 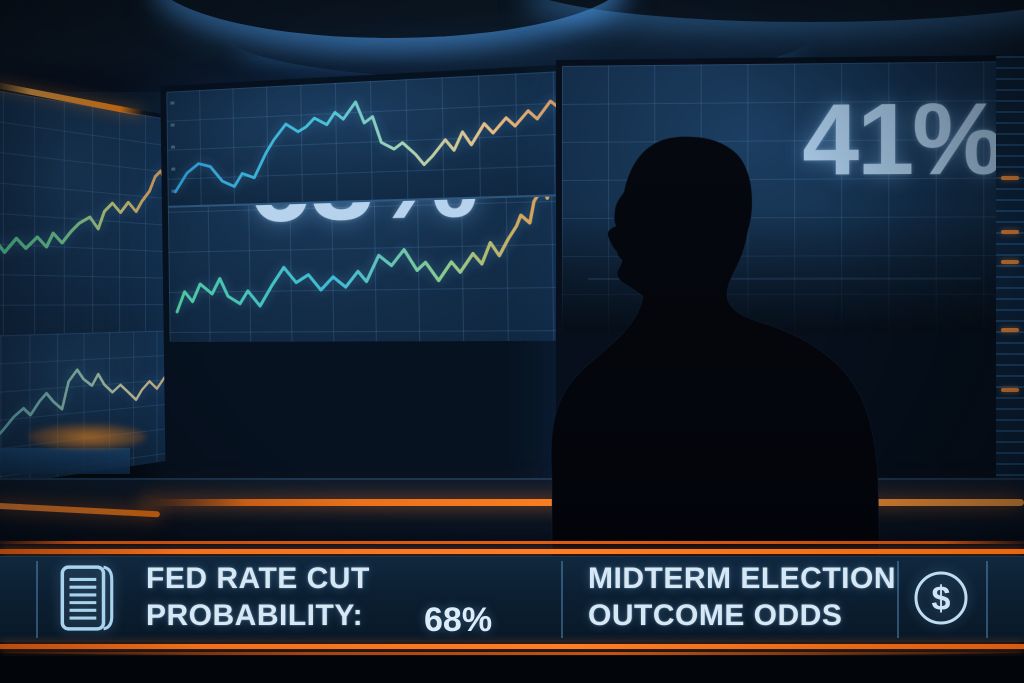 I want to click on ticker-stripes, so click(x=1010, y=282).